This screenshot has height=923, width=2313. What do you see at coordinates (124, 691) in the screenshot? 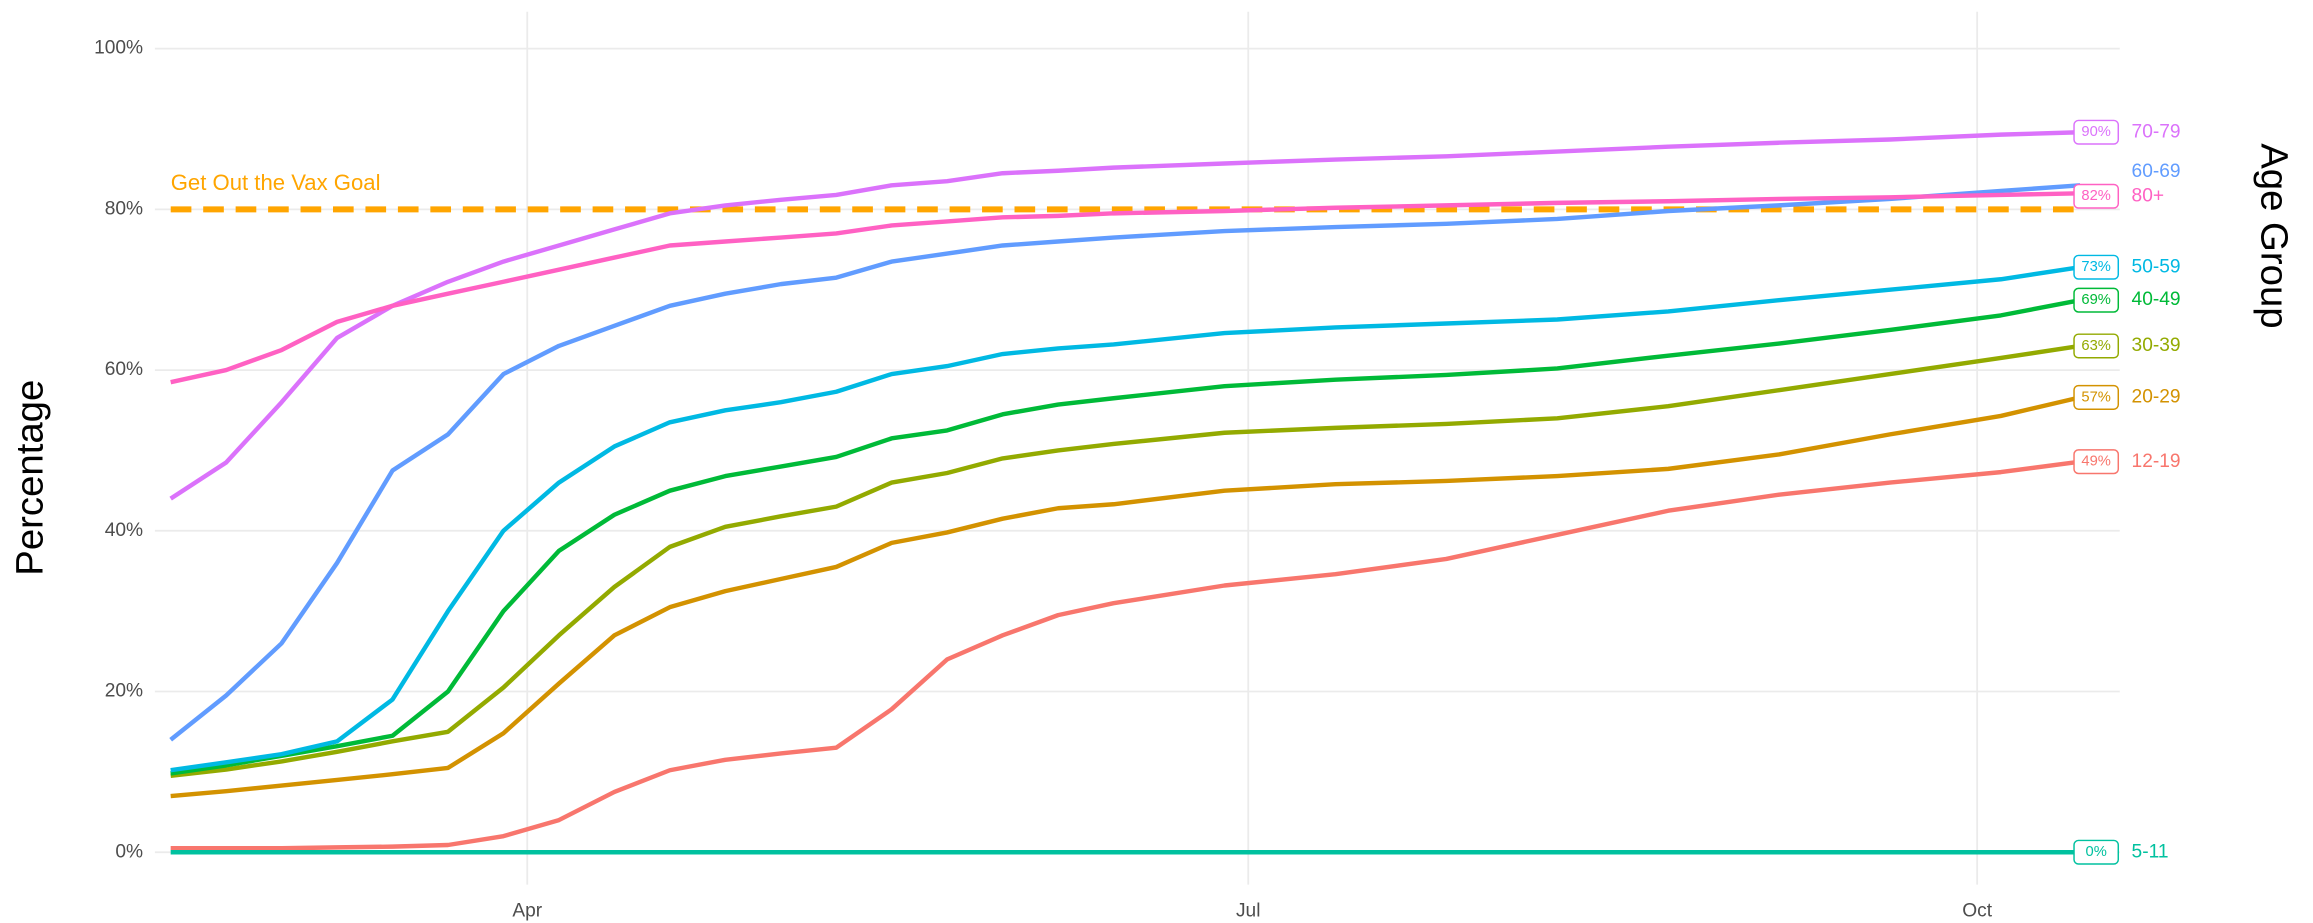
I see `y-tick-label: 20%` at bounding box center [124, 691].